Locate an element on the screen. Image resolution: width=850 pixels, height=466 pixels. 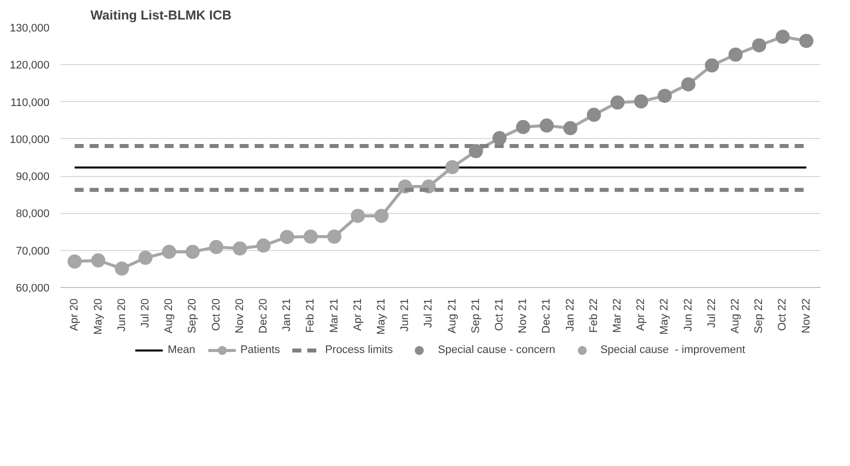
x-tick-label: Sep 21 is located at coordinates (476, 316).